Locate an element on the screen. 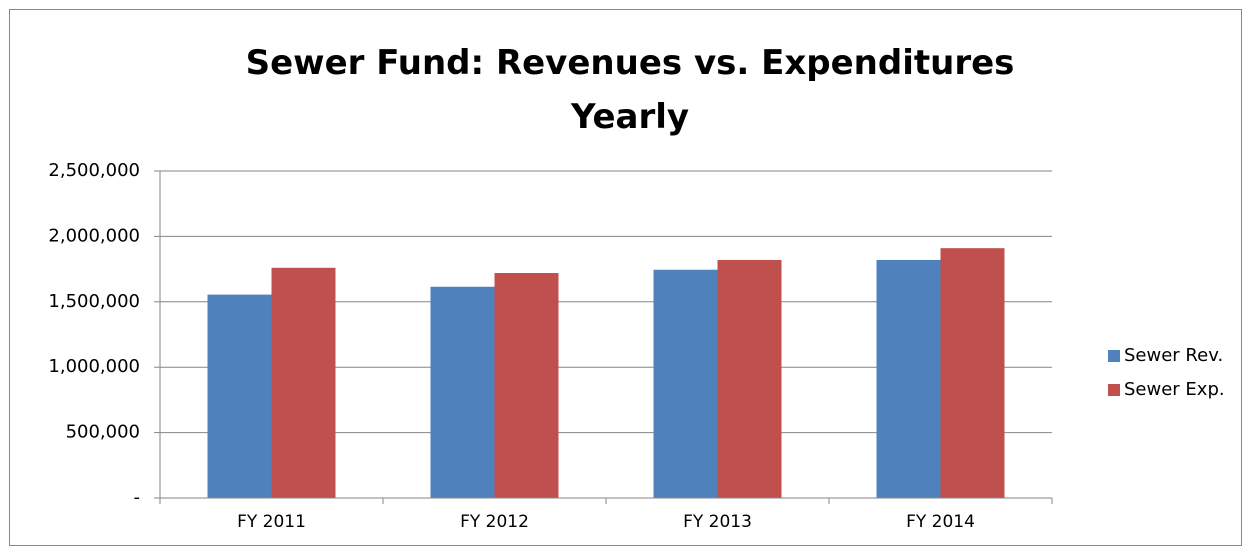  y-tick-label: 1,000,000 is located at coordinates (94, 366).